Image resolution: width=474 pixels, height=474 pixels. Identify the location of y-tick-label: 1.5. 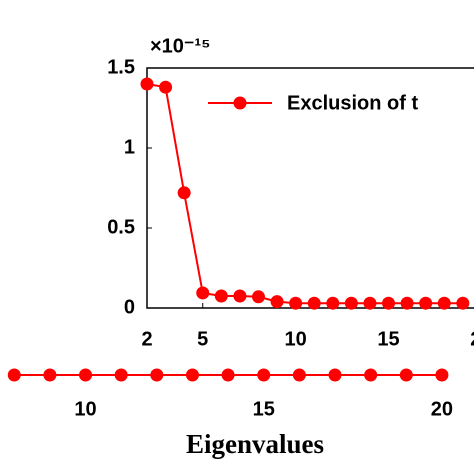
(121, 67).